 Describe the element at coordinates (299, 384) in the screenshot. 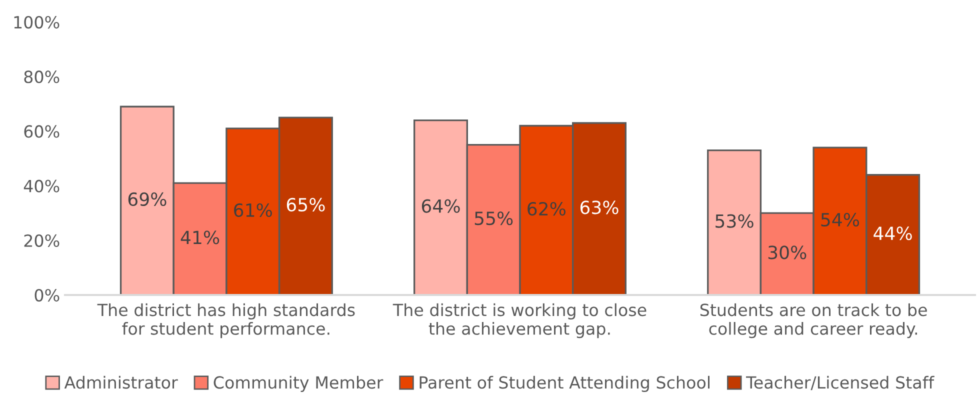

I see `legend-label: Community Member` at that location.